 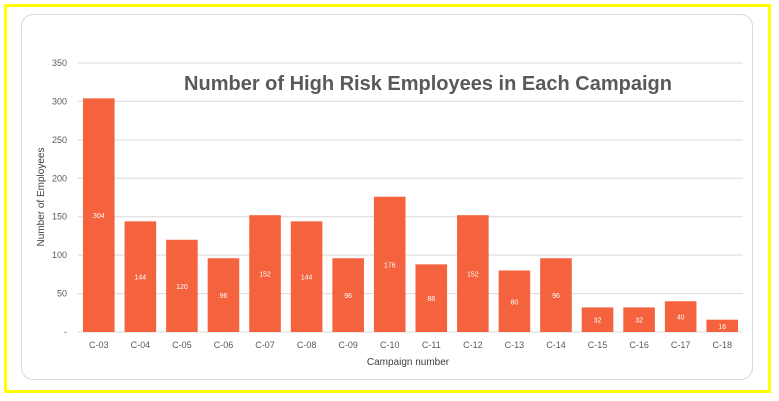 What do you see at coordinates (99, 345) in the screenshot?
I see `x-tick-label: C-03` at bounding box center [99, 345].